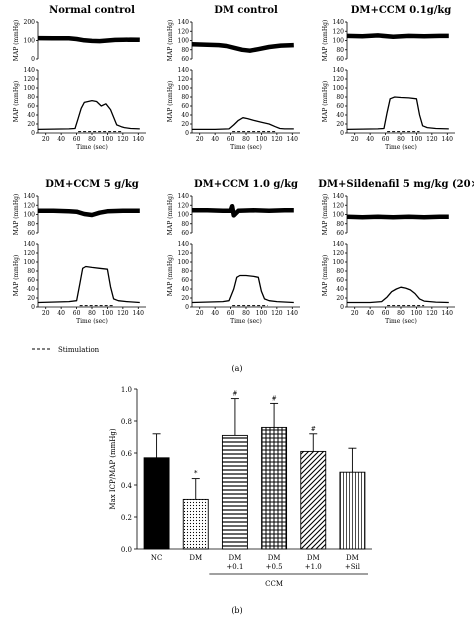 This screenshot has height=619, width=474. What do you see at coordinates (127, 486) in the screenshot?
I see `bar-y-tick-label: 0.4` at bounding box center [127, 486].